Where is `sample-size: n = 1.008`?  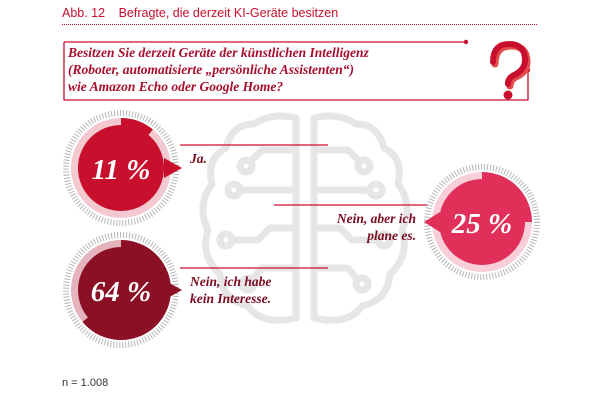
sample-size: n = 1.008 is located at coordinates (85, 383).